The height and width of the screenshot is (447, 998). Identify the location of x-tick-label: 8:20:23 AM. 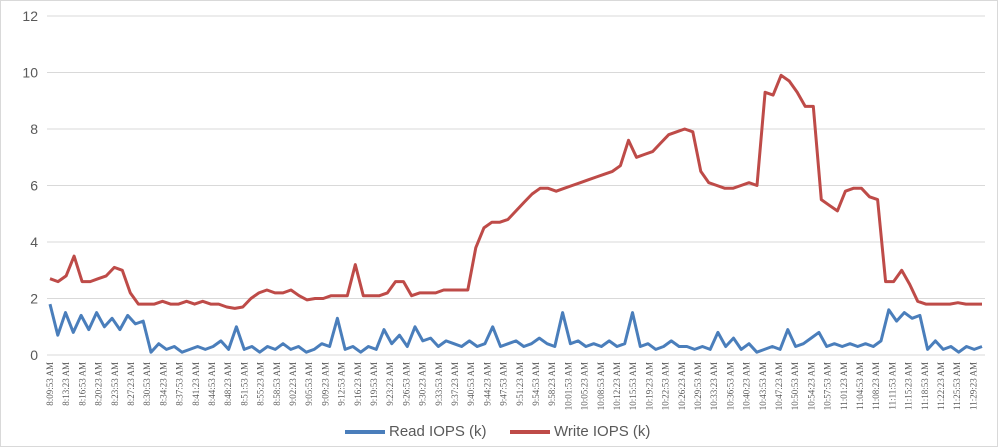
(99, 384).